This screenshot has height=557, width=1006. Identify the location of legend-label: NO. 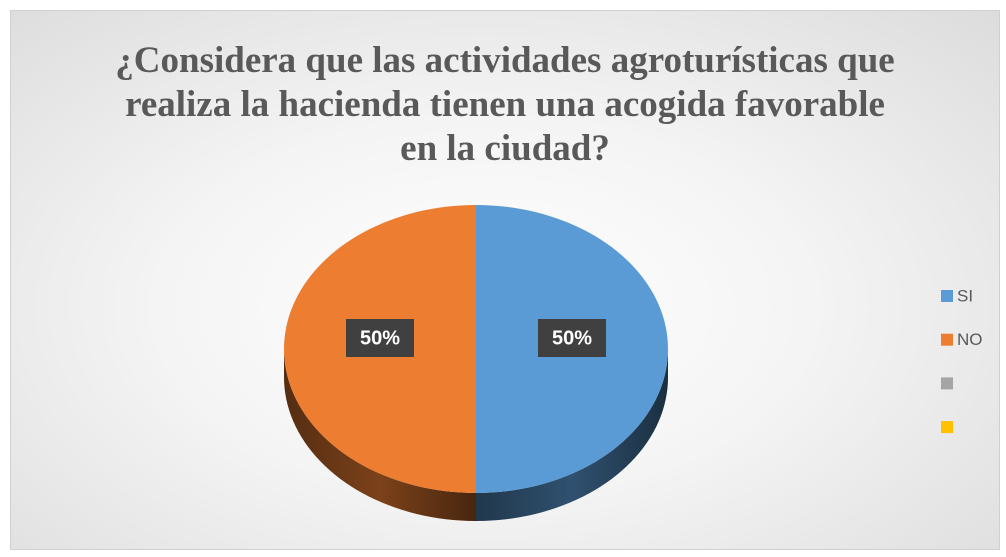
(970, 339).